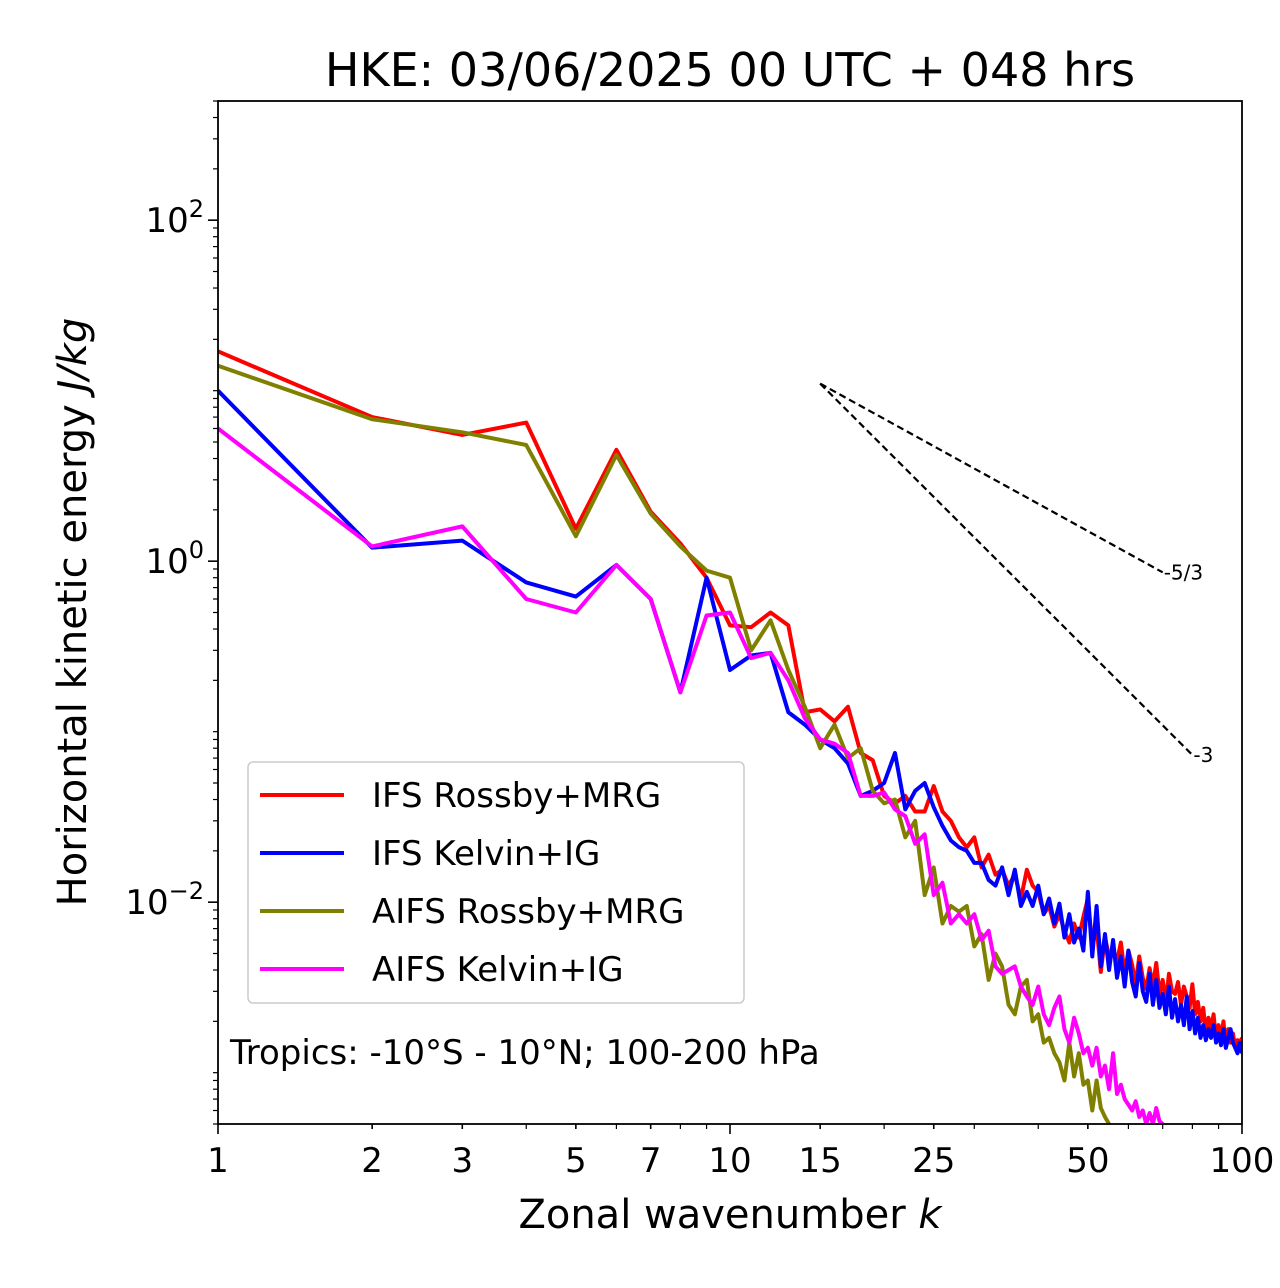 The image size is (1280, 1288). I want to click on reference-lines, so click(1006, 569).